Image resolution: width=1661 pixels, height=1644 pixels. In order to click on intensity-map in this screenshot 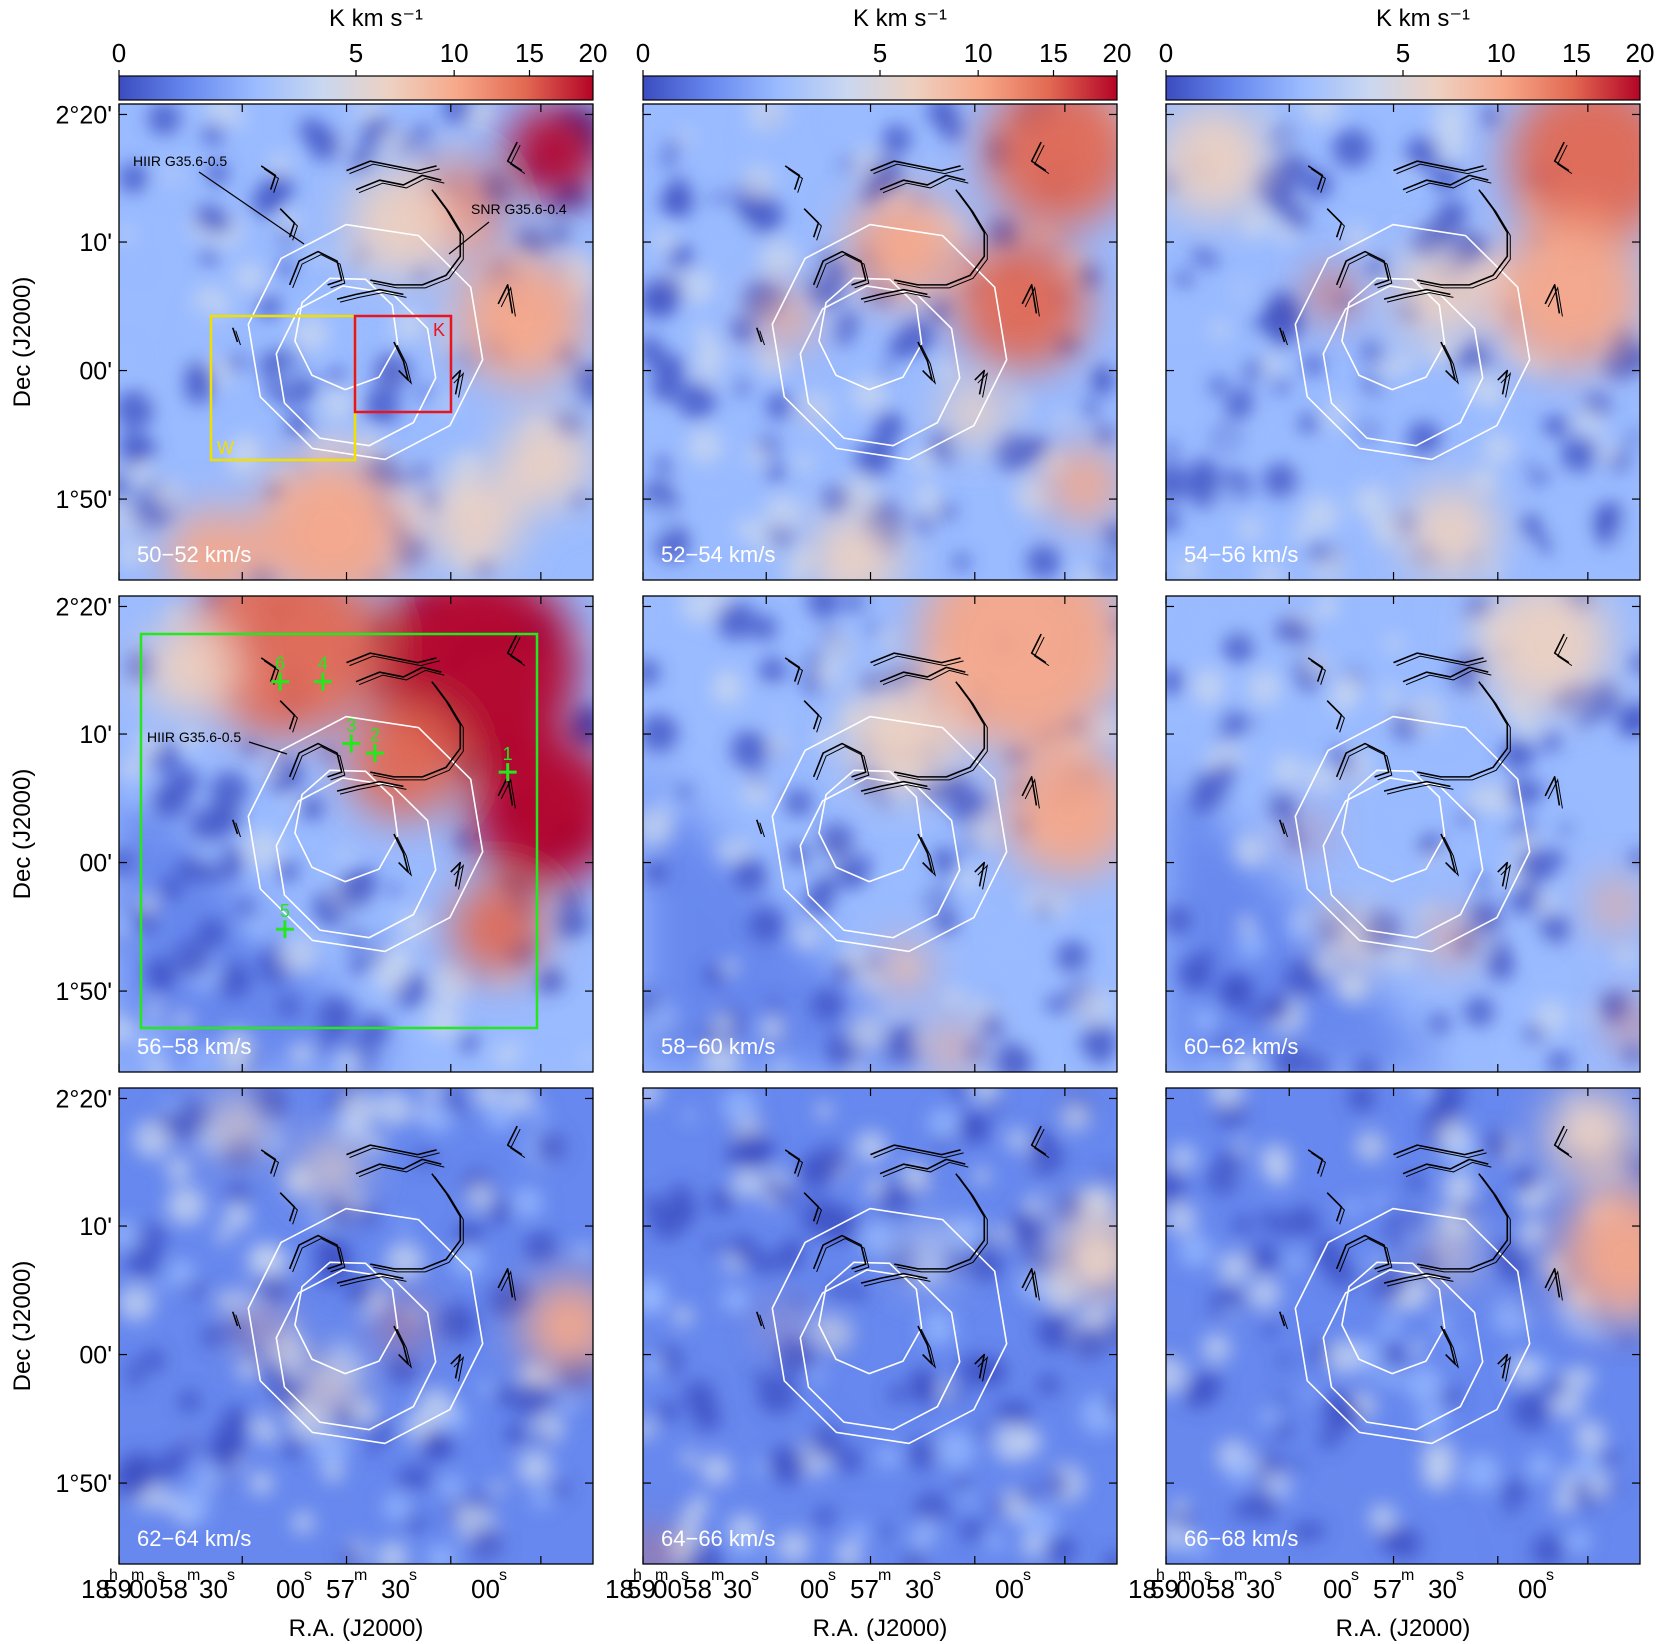, I will do `click(1403, 1326)`.